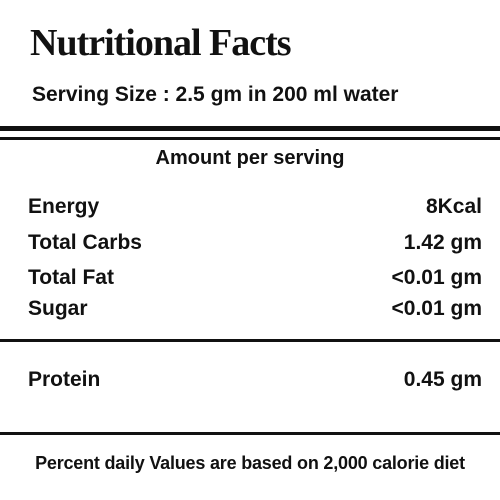 The height and width of the screenshot is (500, 500). I want to click on nutrient-row-total-fat: Total Fat <0.01 gm, so click(255, 278).